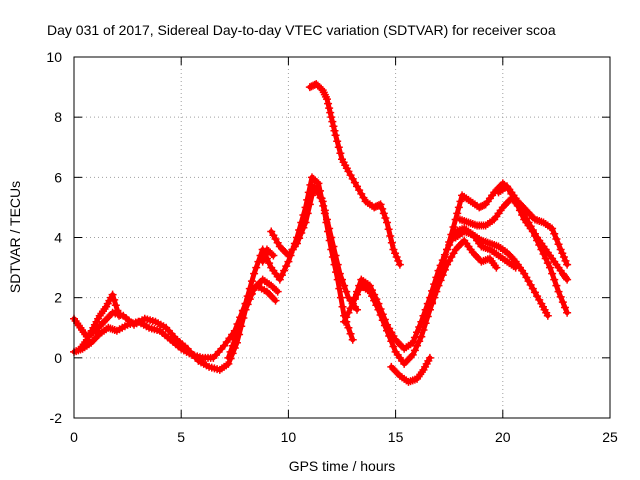 Image resolution: width=640 pixels, height=480 pixels. I want to click on x-tick-label: 10, so click(289, 437).